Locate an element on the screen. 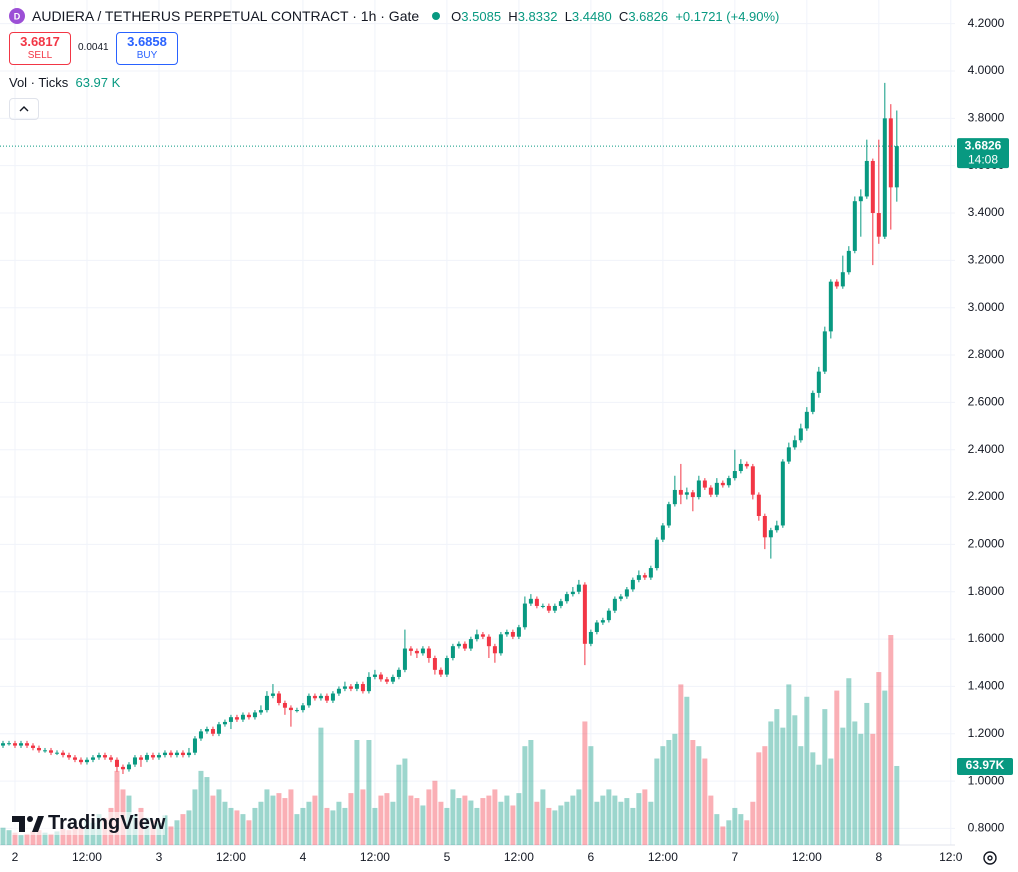 The height and width of the screenshot is (872, 1018). y-tick-label: 3.0000 is located at coordinates (986, 307).